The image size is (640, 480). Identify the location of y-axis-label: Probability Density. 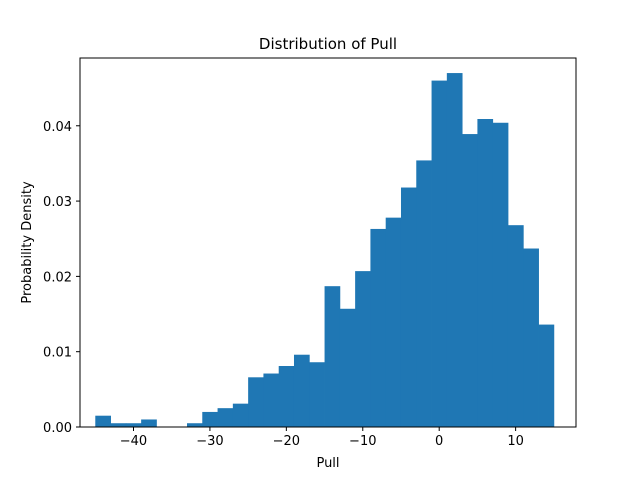
(27, 242).